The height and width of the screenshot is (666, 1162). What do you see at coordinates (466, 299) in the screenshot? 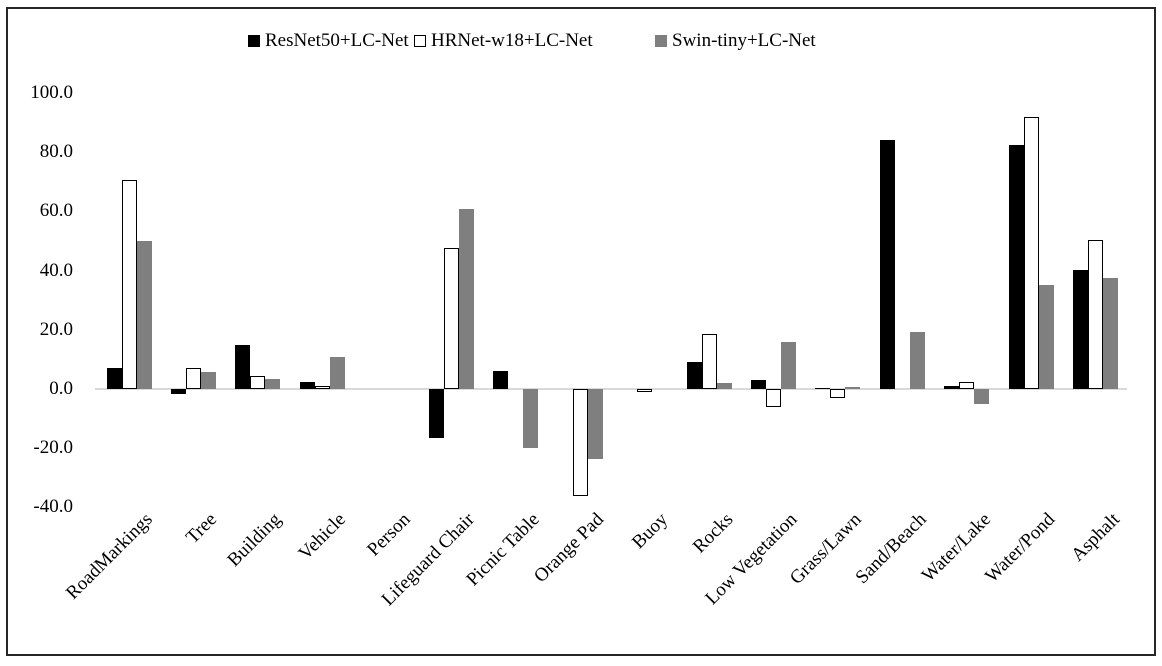
I see `bar-swin-tiny-lc-net-lifeguard-chair` at bounding box center [466, 299].